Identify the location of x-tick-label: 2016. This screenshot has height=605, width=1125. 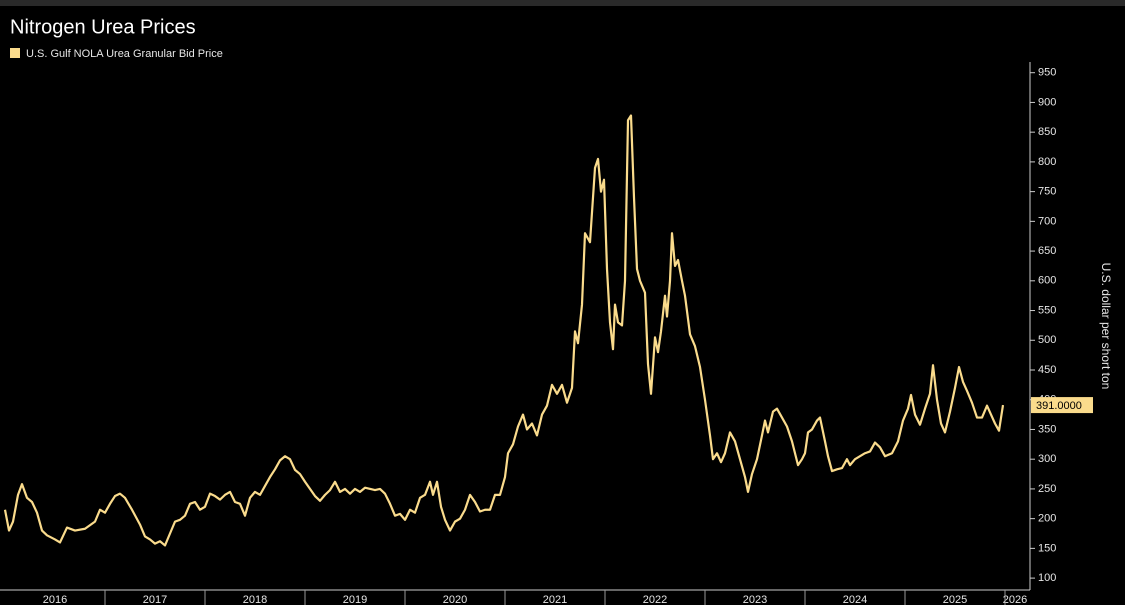
(55, 599).